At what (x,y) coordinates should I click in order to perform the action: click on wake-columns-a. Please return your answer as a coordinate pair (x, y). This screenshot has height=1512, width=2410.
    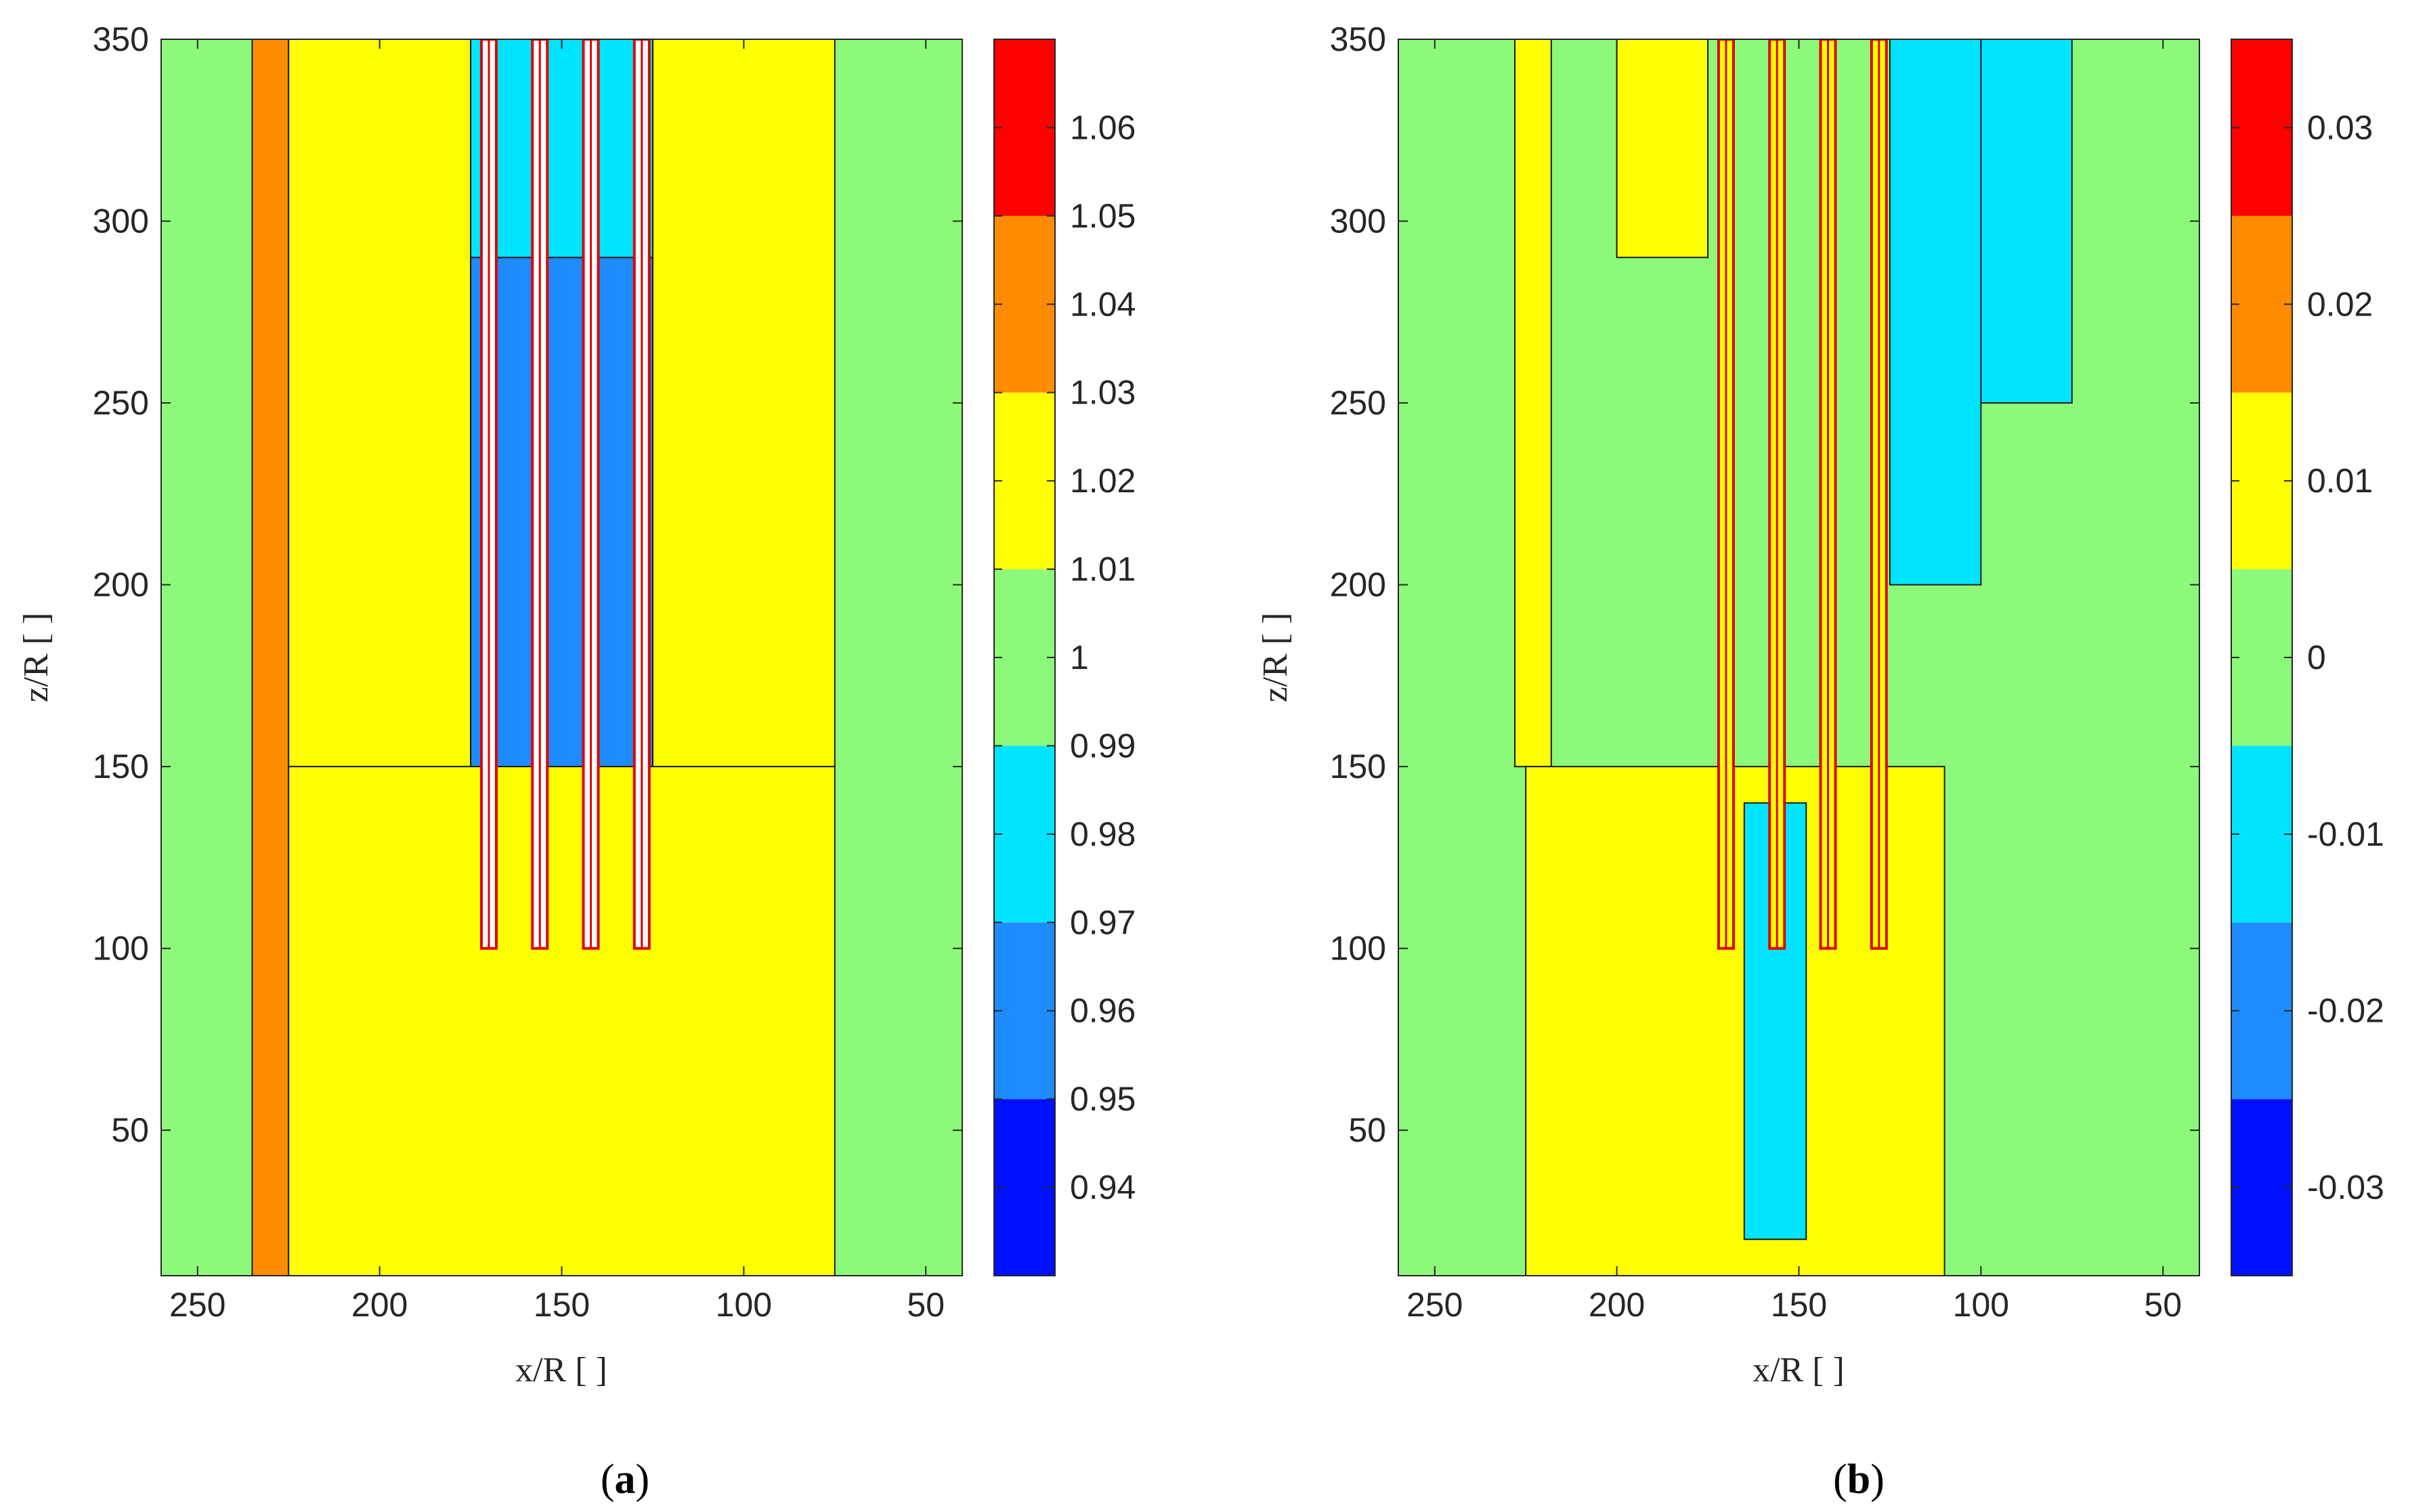
    Looking at the image, I should click on (565, 494).